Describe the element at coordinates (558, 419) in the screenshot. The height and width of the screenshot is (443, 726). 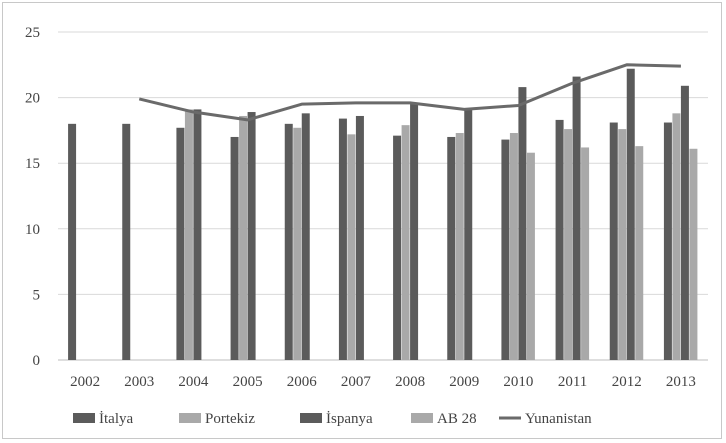
I see `legend-label: Yunanistan` at that location.